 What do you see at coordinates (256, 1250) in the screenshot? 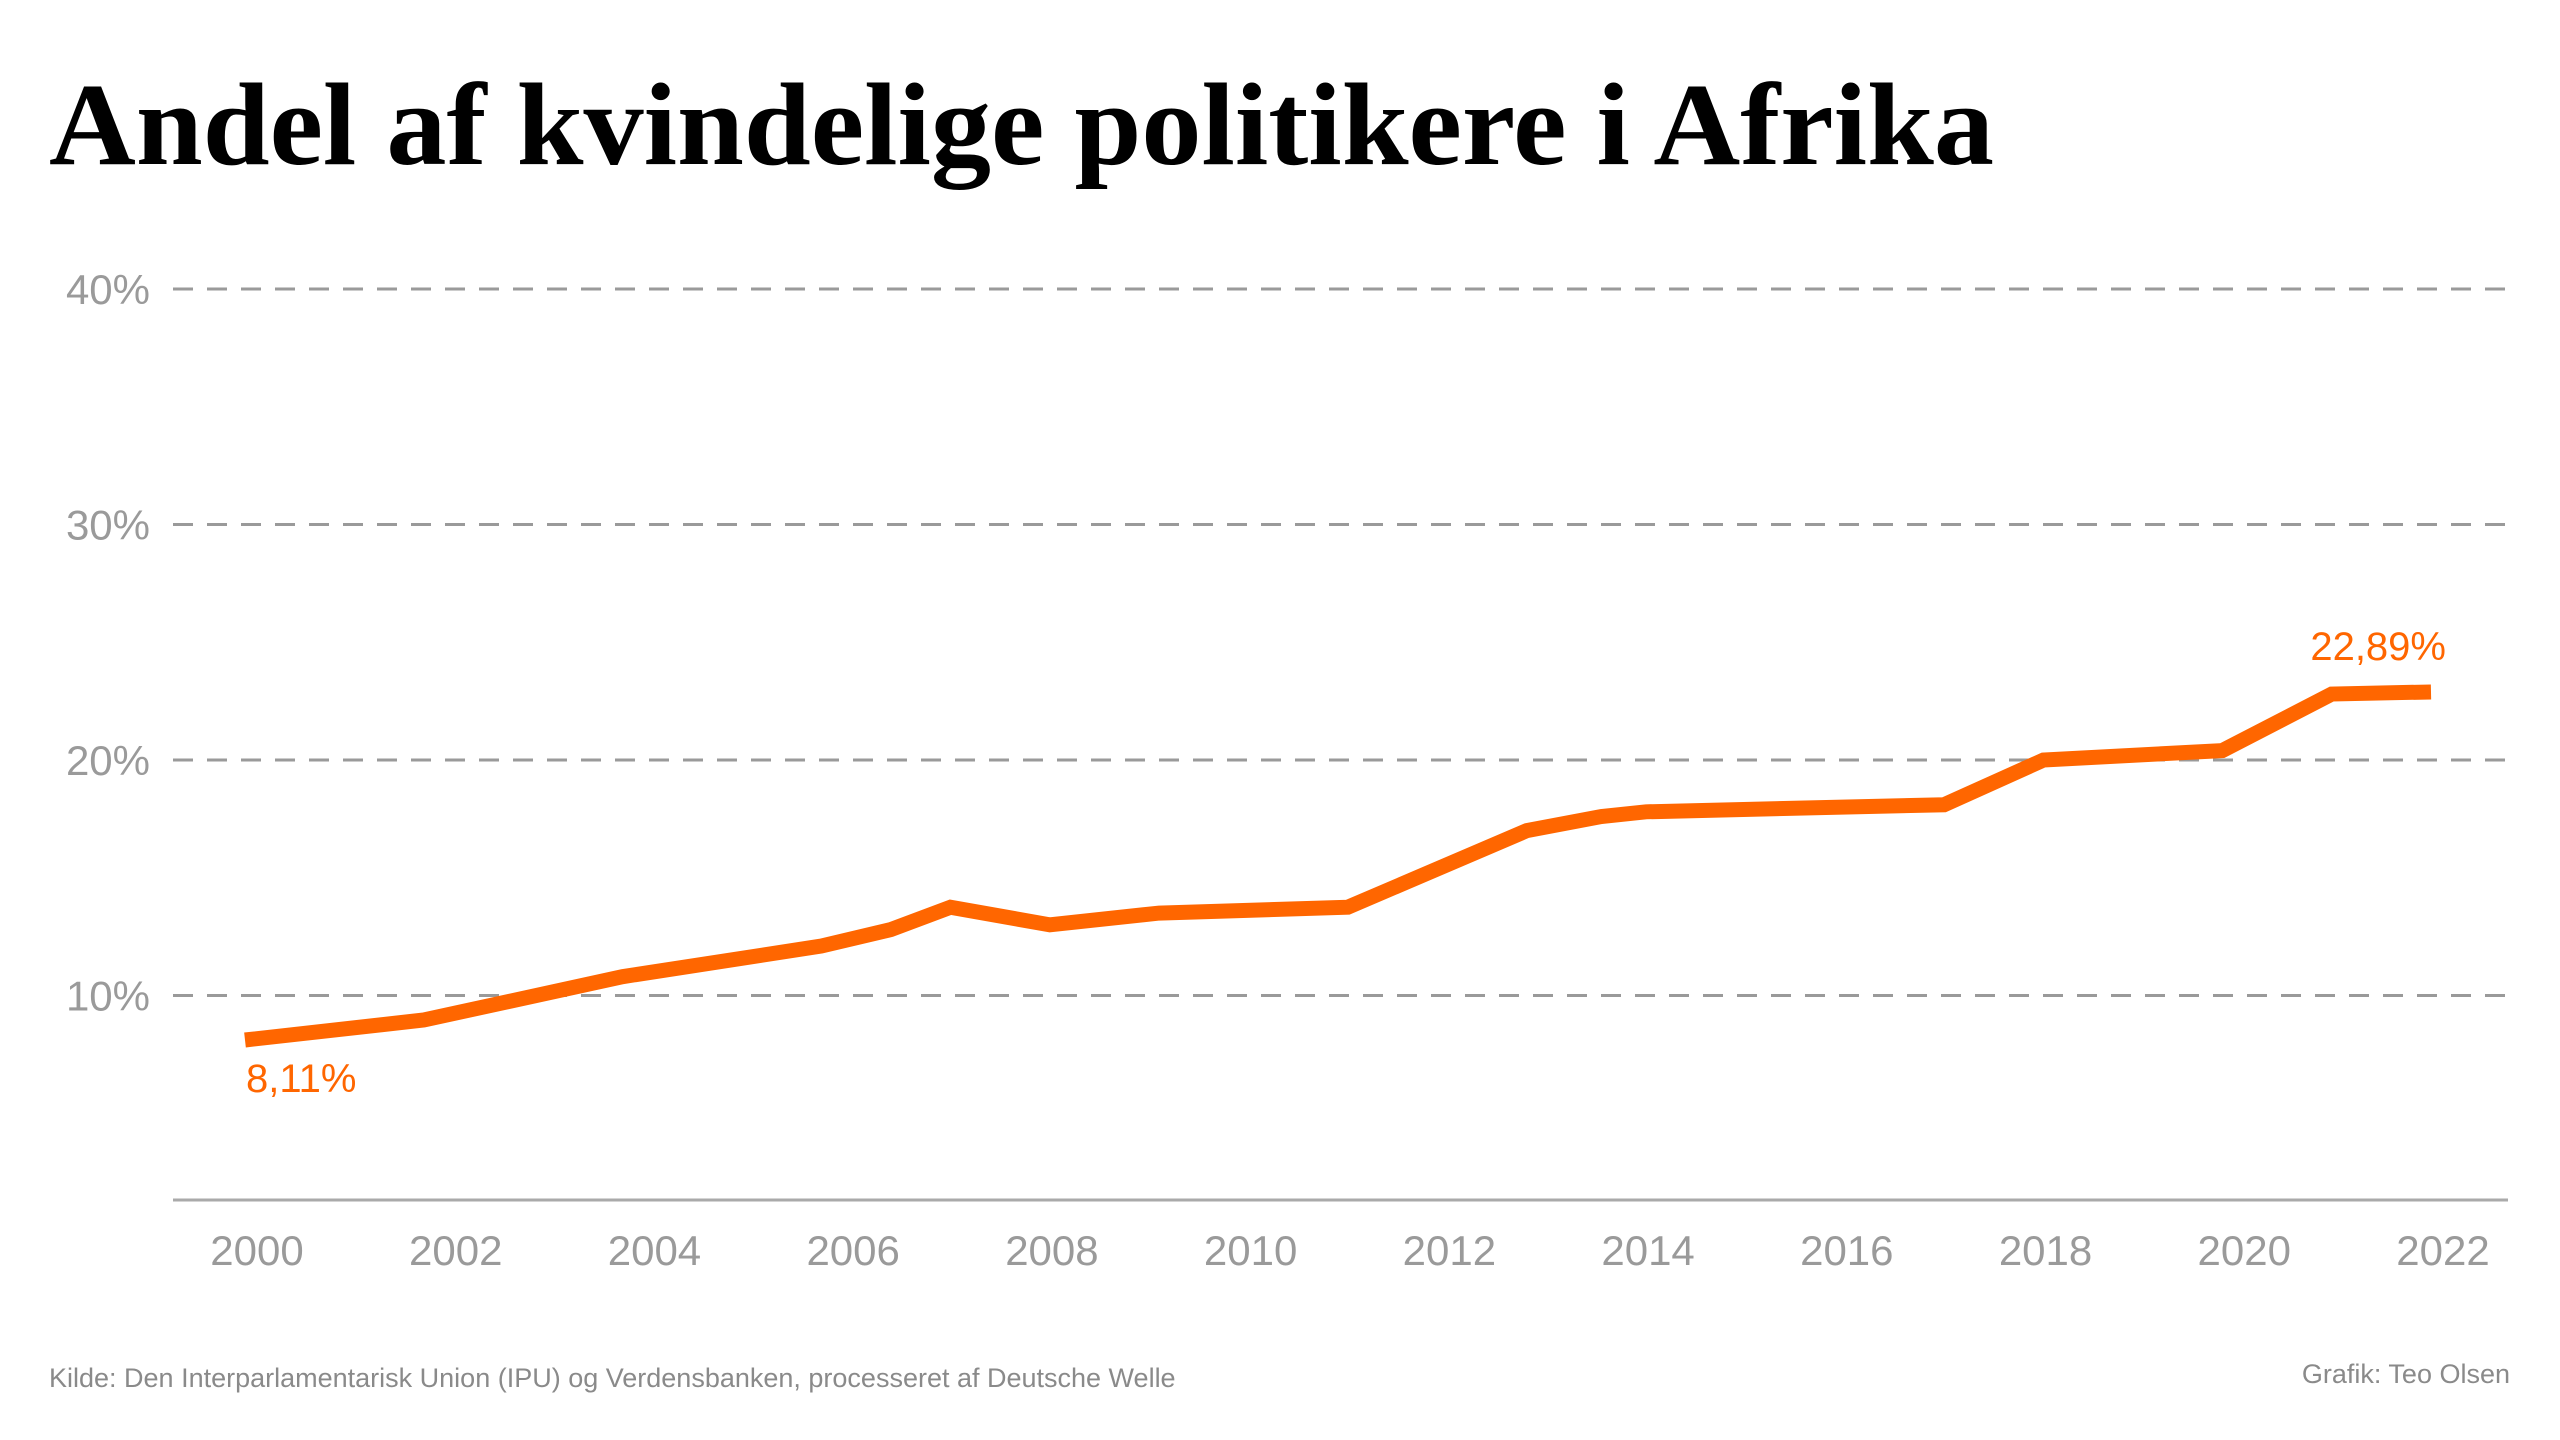
I see `x-tick-label: 2000` at bounding box center [256, 1250].